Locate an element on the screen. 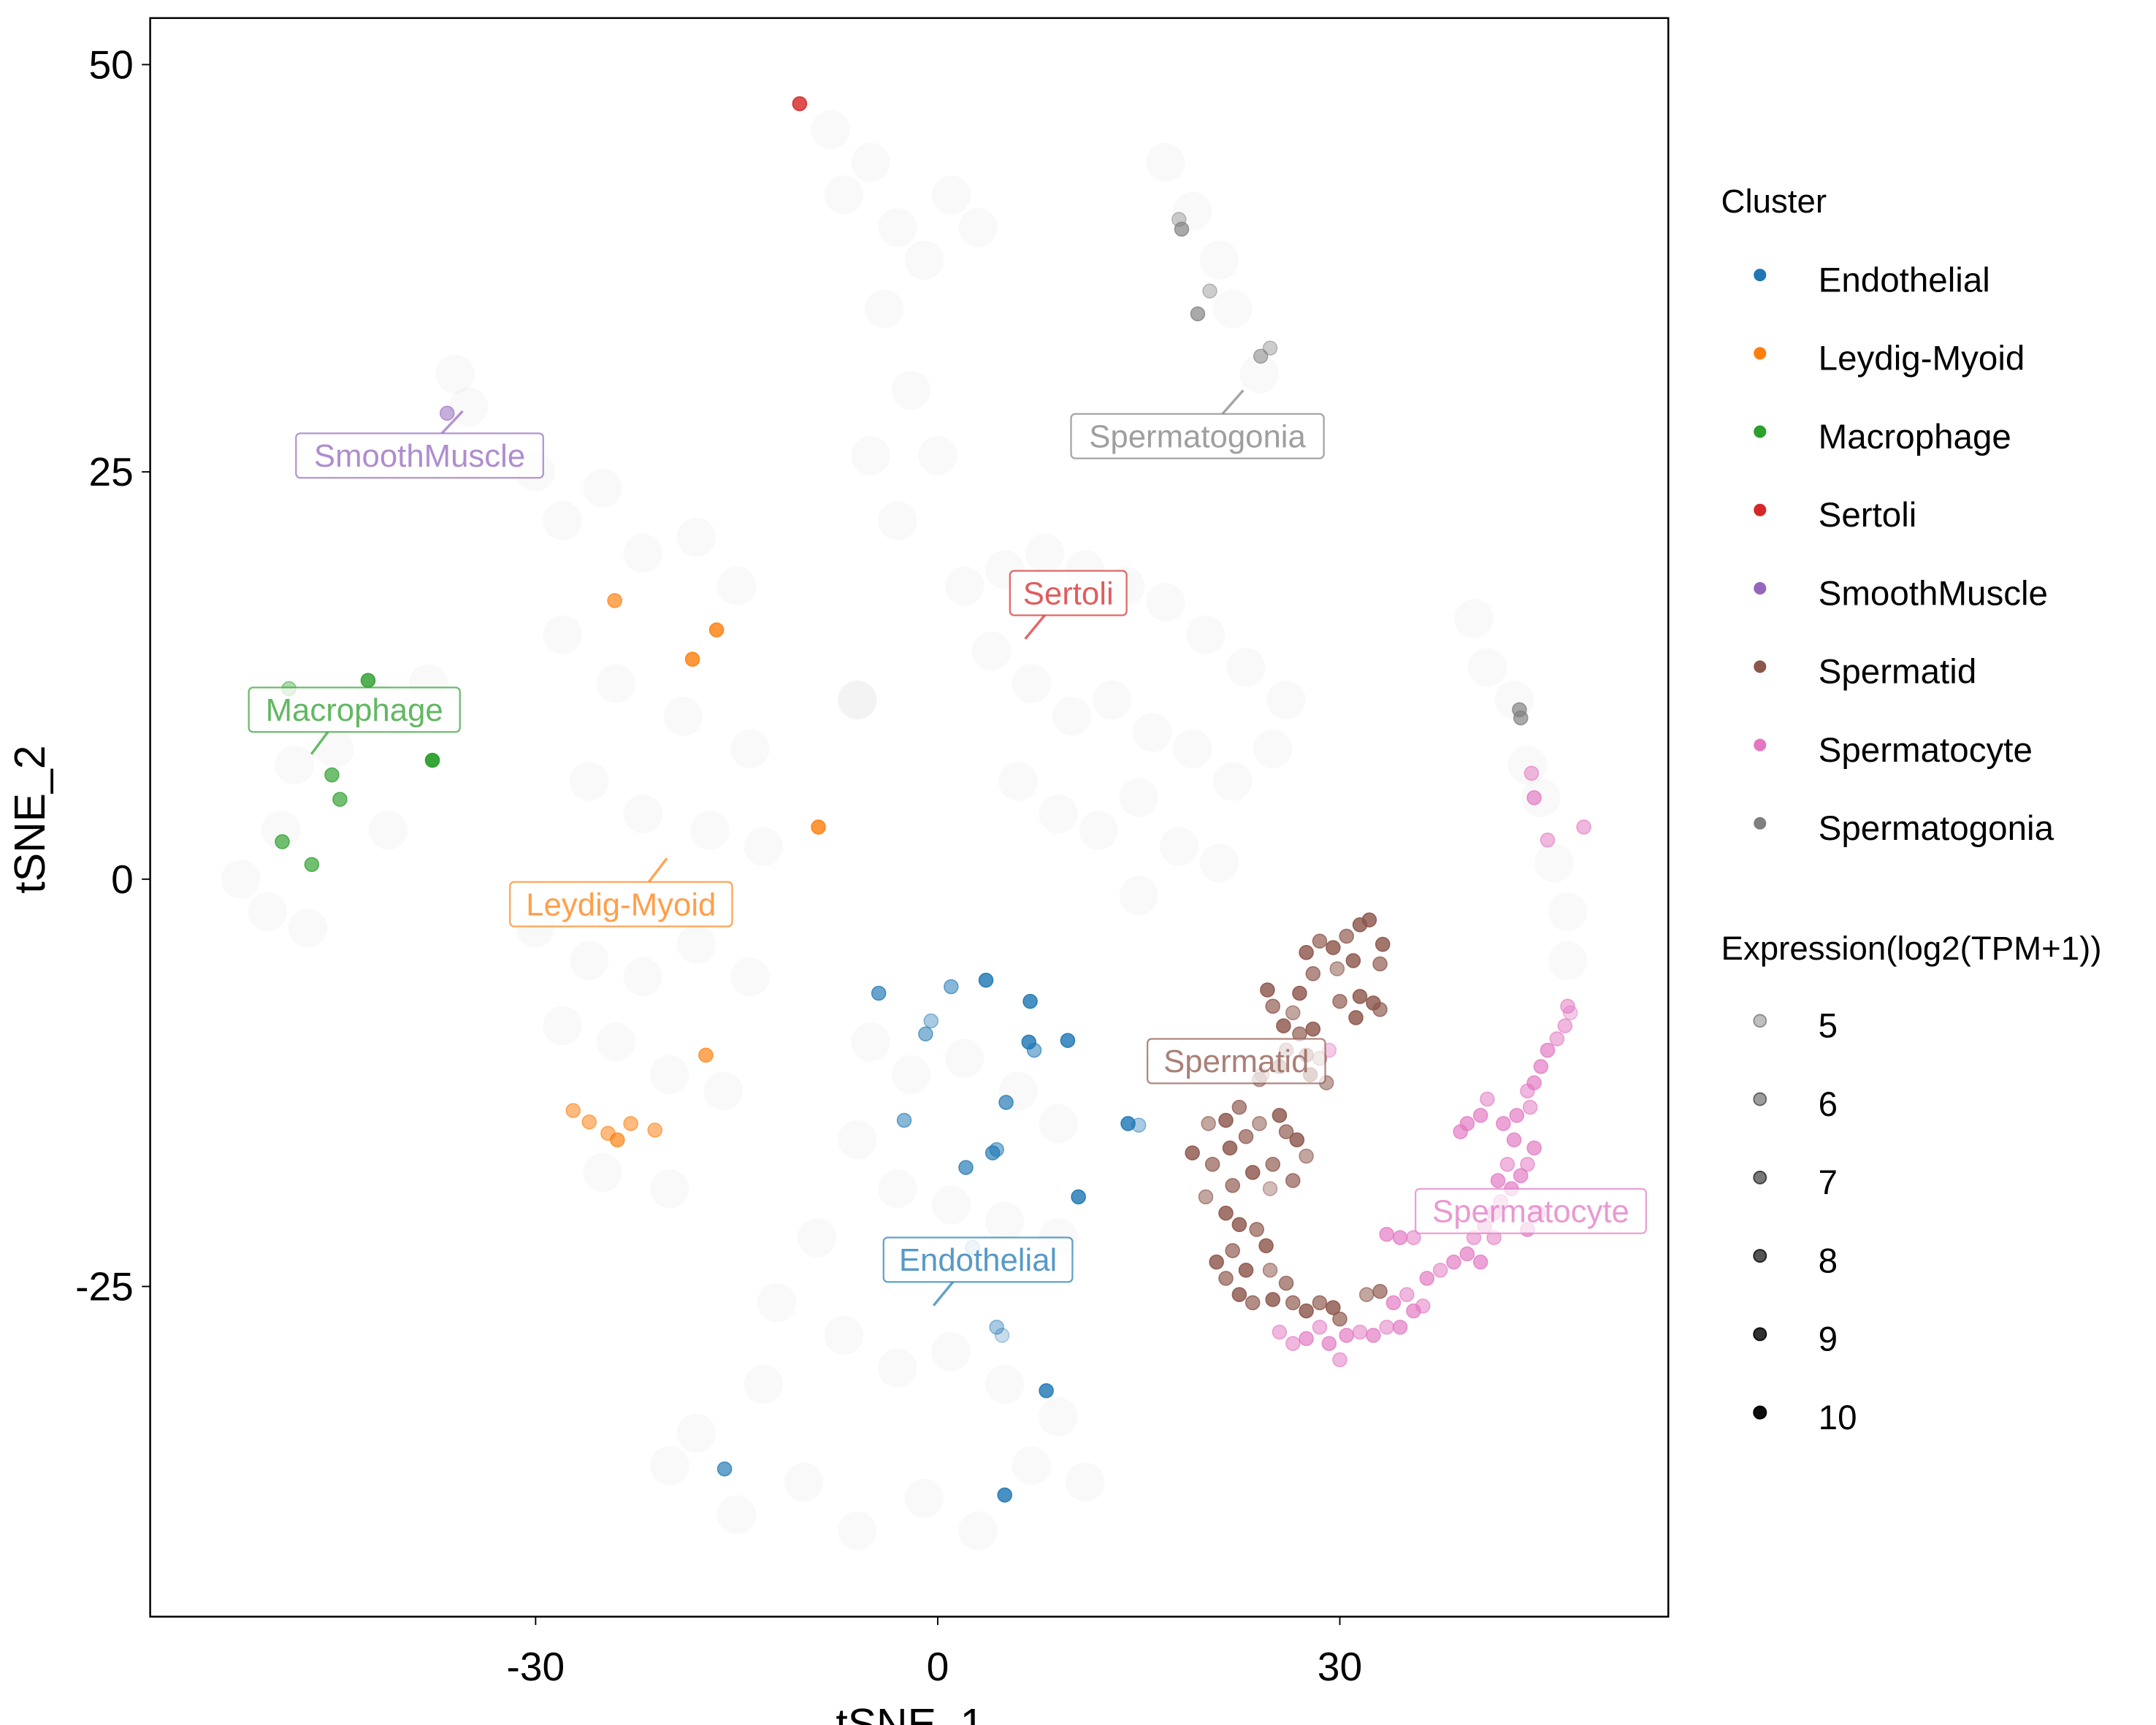 This screenshot has width=2156, height=1725. label-spermatid: Spermatid is located at coordinates (1236, 1061).